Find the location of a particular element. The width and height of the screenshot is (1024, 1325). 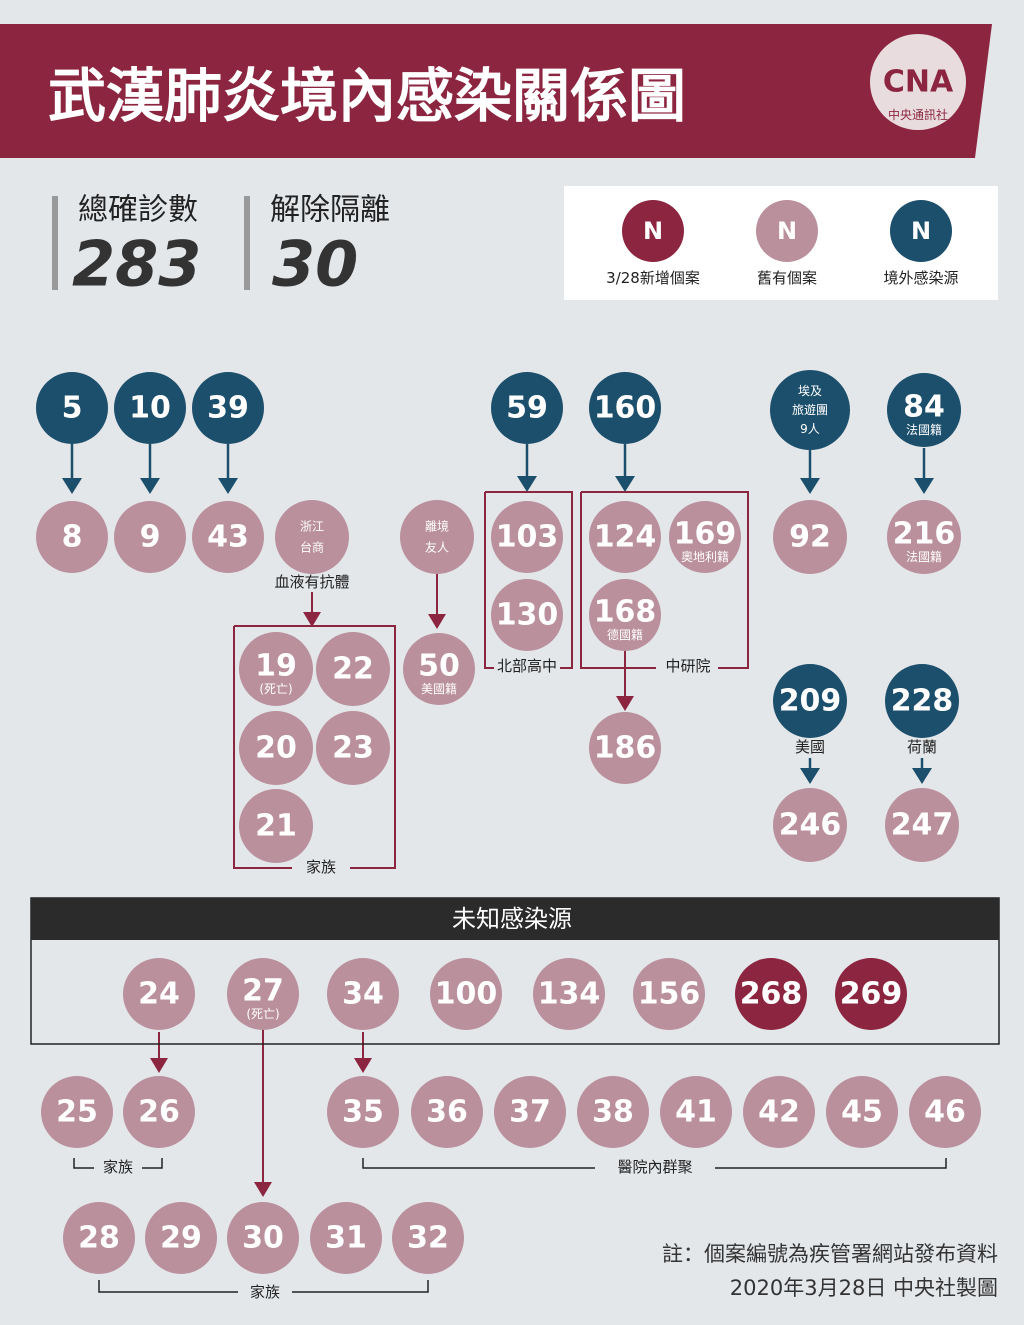

case-node-24: 24 is located at coordinates (159, 994).